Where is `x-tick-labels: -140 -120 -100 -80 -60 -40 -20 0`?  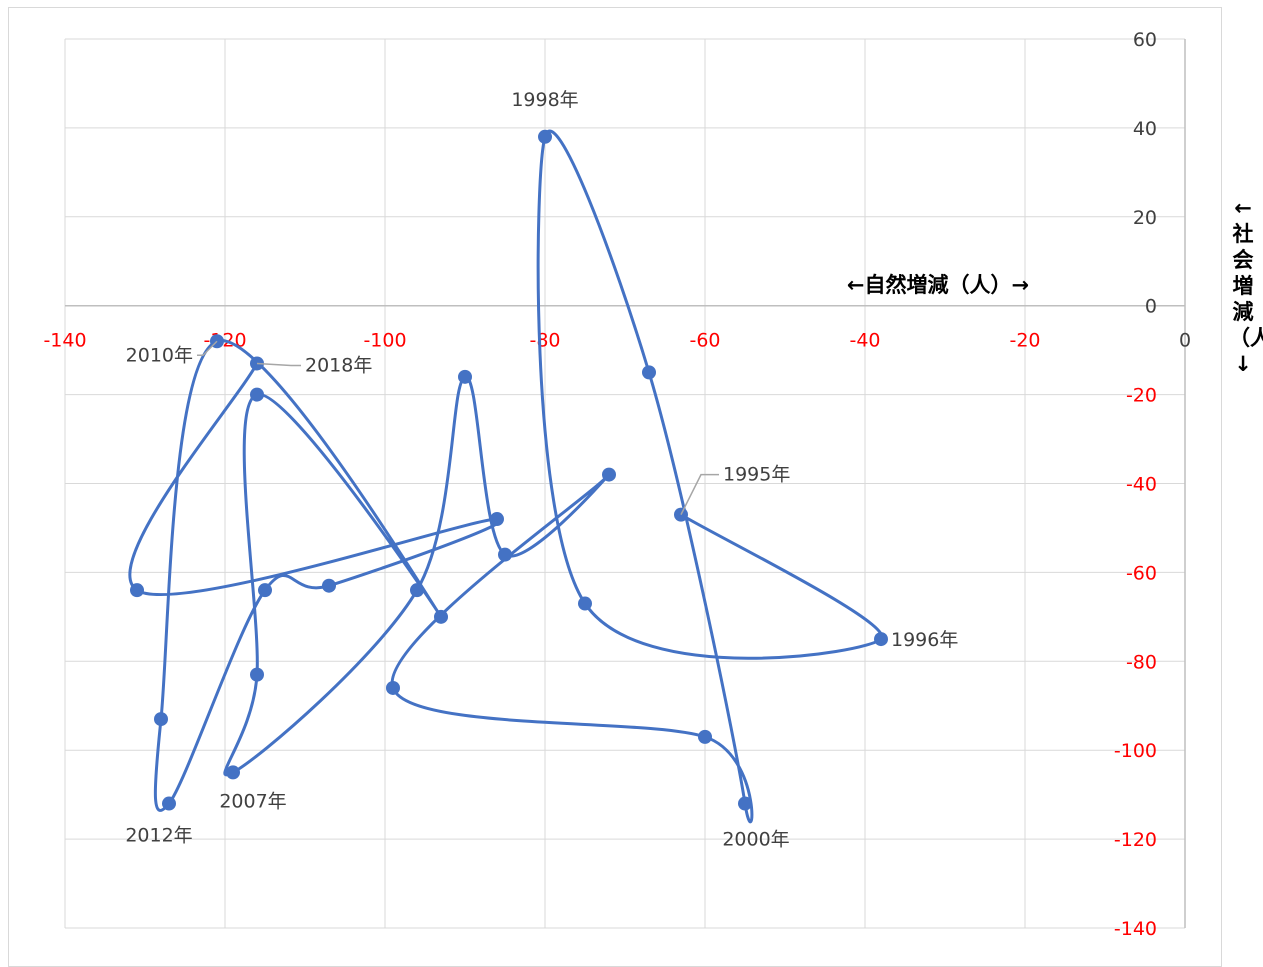 x-tick-labels: -140 -120 -100 -80 -60 -40 -20 0 is located at coordinates (617, 341).